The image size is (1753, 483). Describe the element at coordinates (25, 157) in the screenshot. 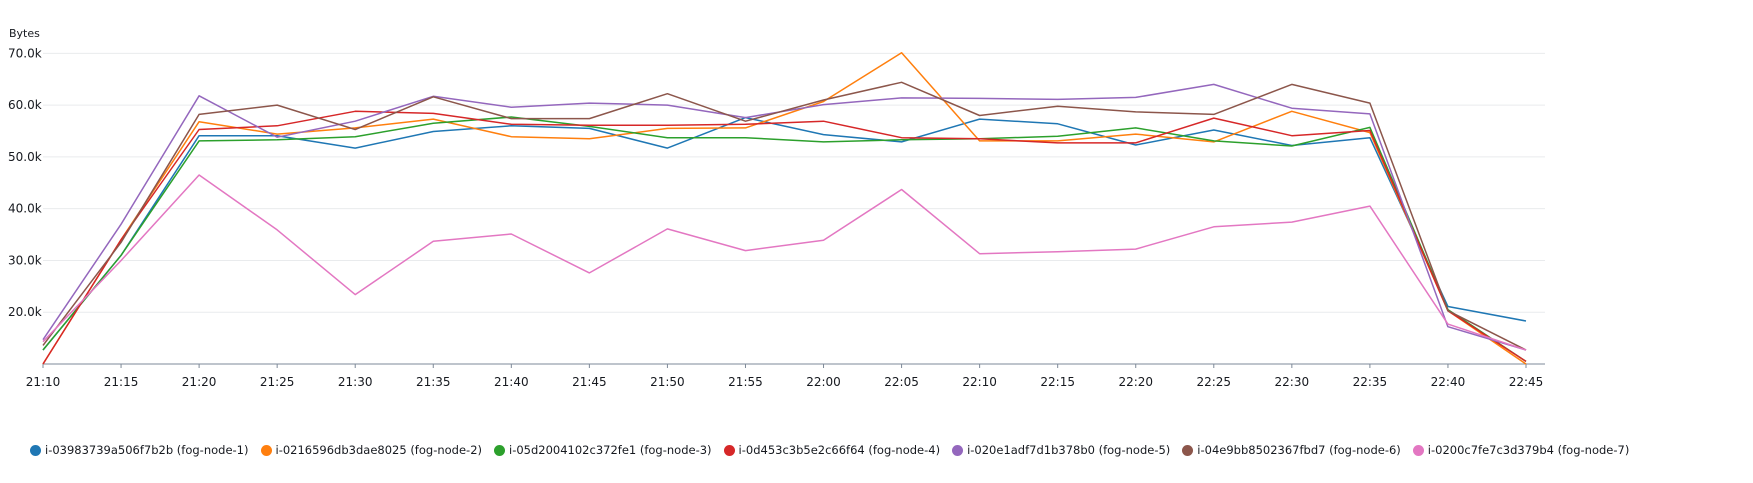

I see `y-tick-label: 50.0k` at that location.